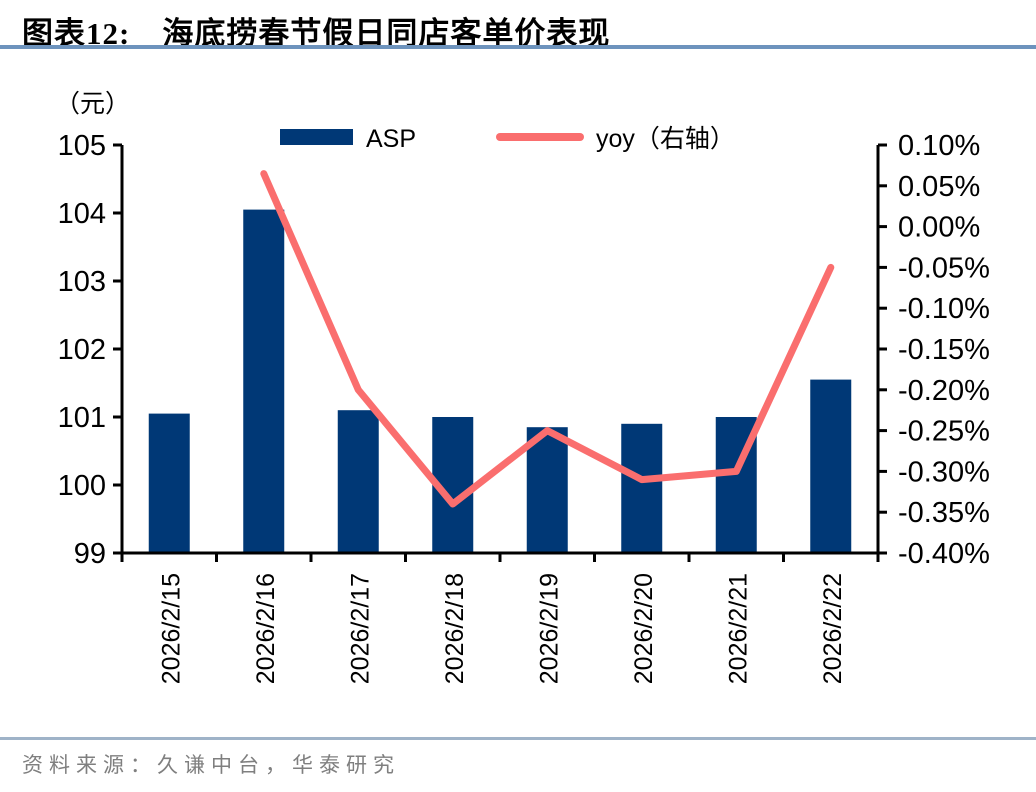  I want to click on x-axis-tick-label: 2026/2/17, so click(360, 628).